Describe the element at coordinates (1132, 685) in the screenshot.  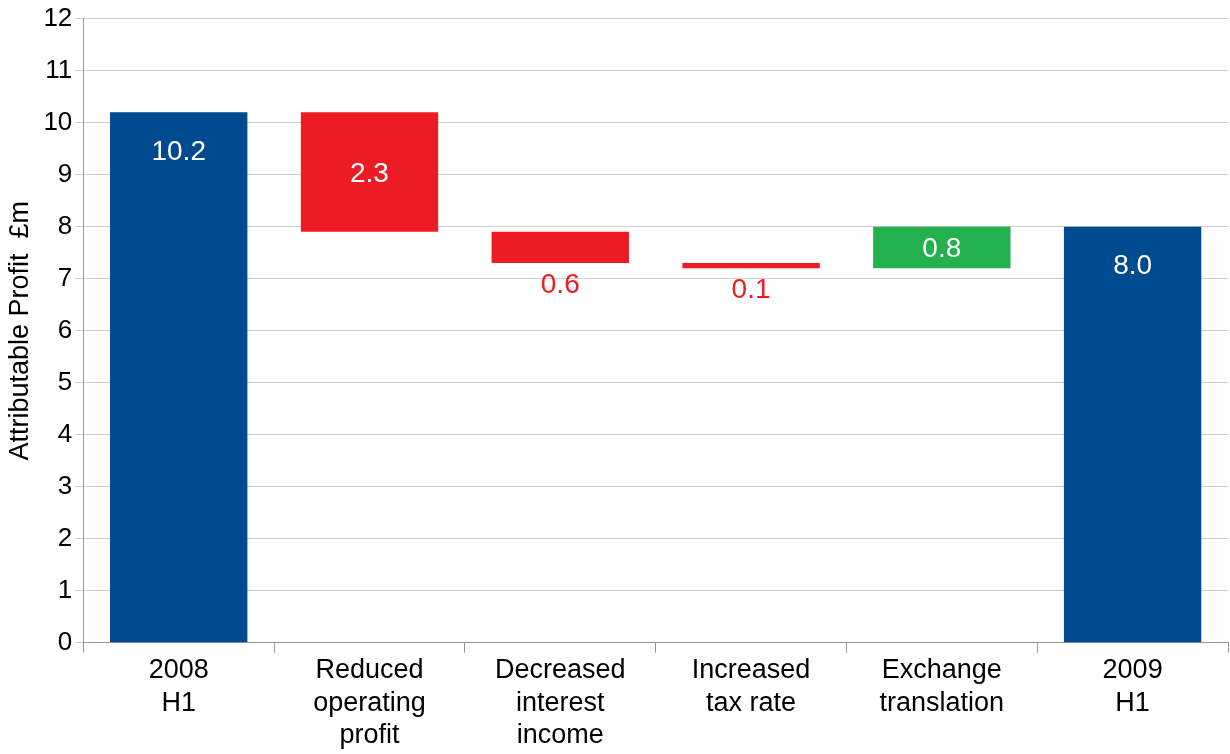
I see `x-tick-label: 2009 H1` at that location.